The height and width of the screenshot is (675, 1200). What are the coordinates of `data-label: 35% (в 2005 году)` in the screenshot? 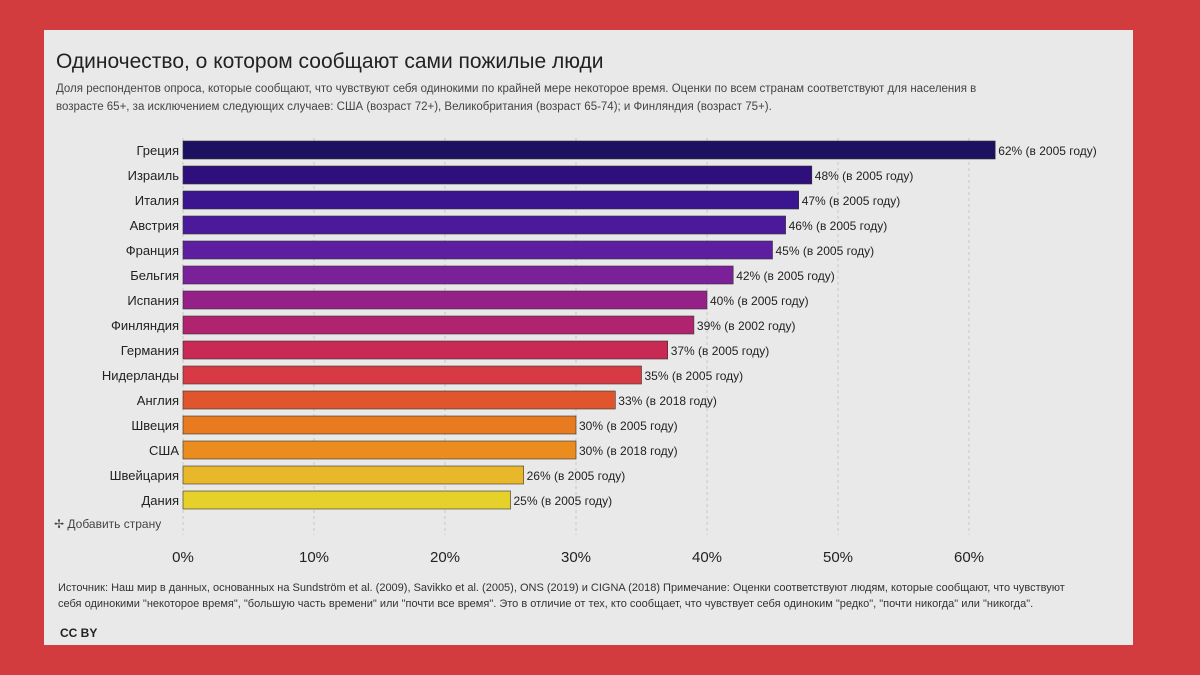 It's located at (694, 376).